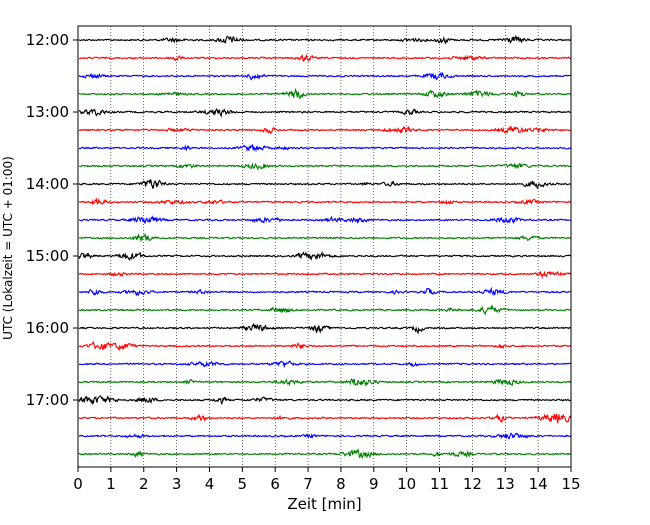 The image size is (650, 525). I want to click on x-axis-label: Zeit [min], so click(324, 504).